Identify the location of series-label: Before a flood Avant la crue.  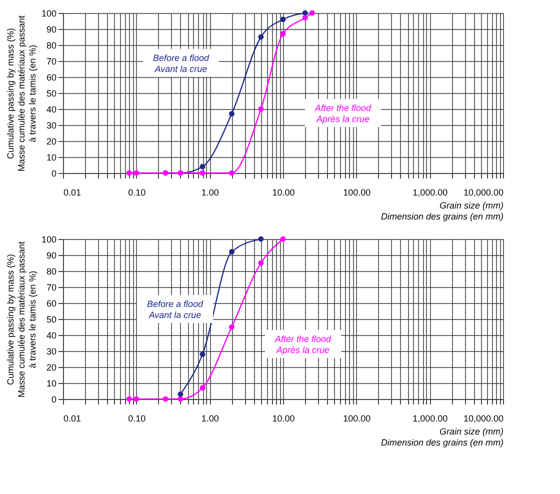
(175, 309).